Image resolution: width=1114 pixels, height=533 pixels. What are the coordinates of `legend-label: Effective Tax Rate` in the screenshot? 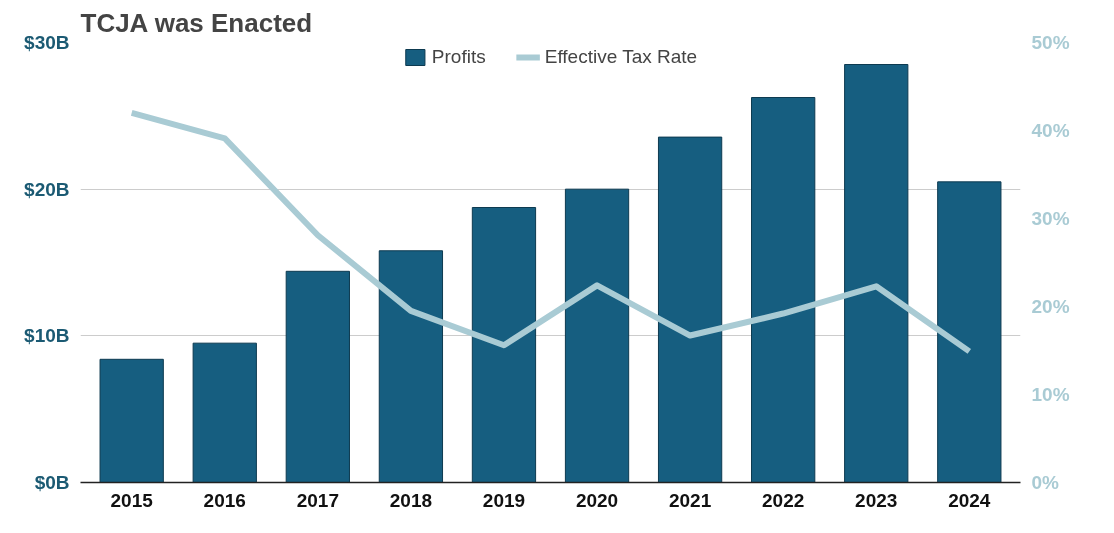 It's located at (621, 57).